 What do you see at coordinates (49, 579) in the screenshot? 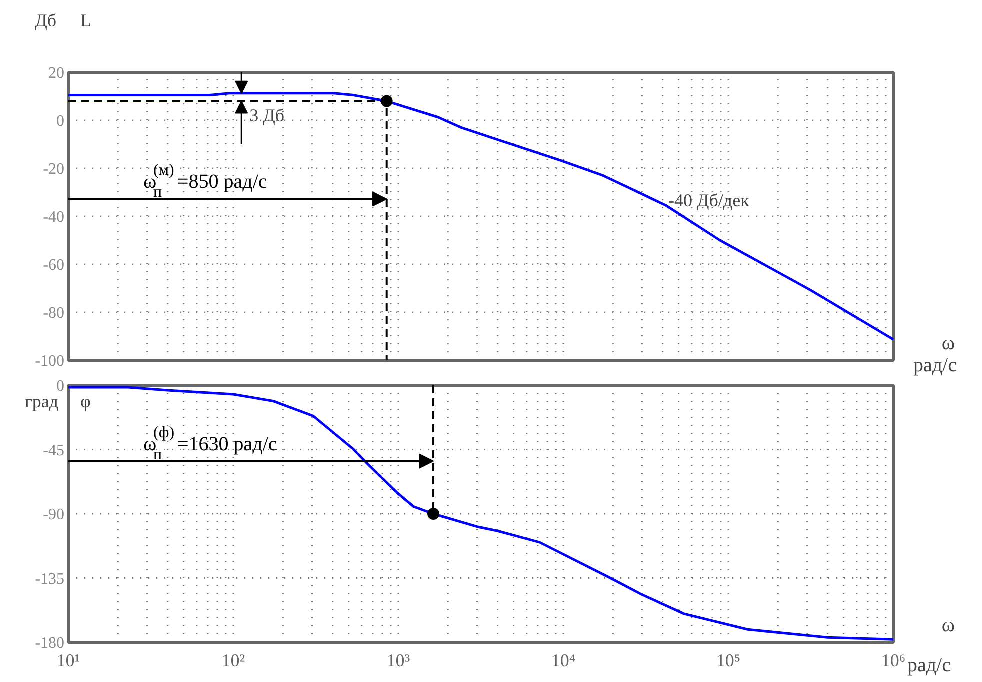
I see `y-tick-label: -135` at bounding box center [49, 579].